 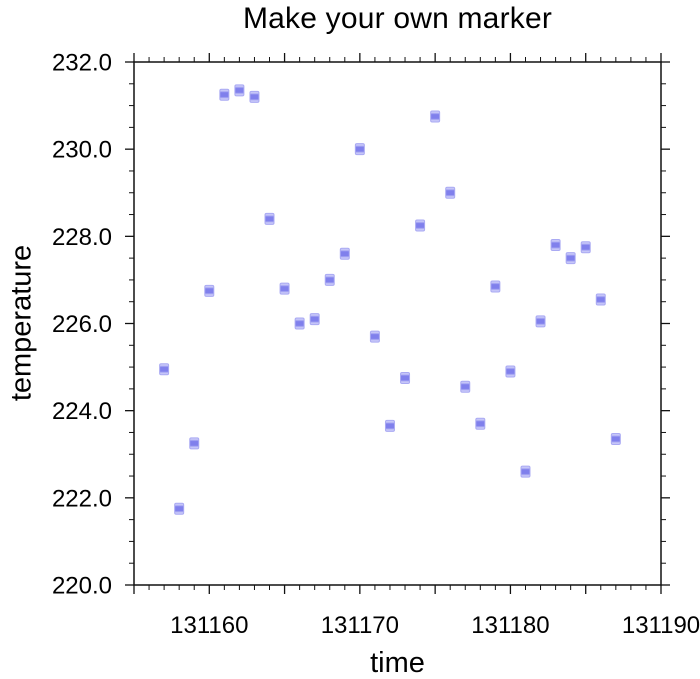 I want to click on x-tick-label: 131190, so click(x=661, y=625).